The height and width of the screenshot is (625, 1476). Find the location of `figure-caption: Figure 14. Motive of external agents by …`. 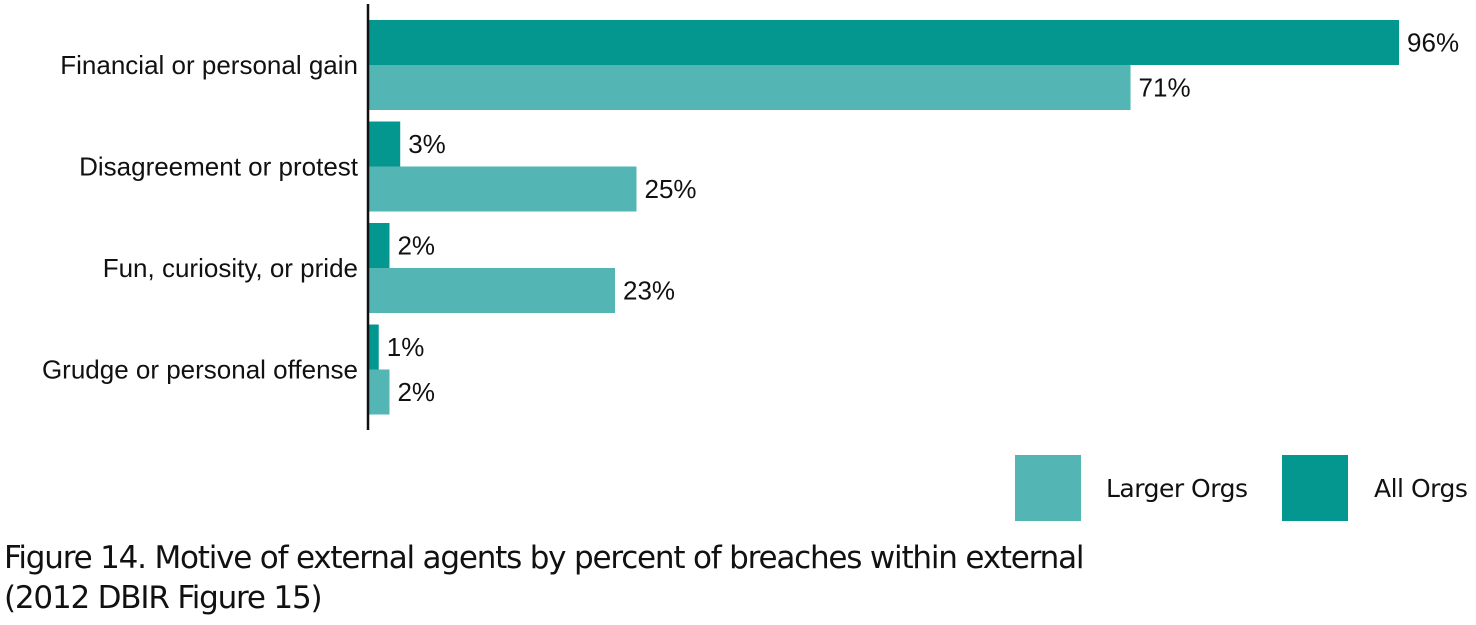

figure-caption: Figure 14. Motive of external agents by … is located at coordinates (734, 578).